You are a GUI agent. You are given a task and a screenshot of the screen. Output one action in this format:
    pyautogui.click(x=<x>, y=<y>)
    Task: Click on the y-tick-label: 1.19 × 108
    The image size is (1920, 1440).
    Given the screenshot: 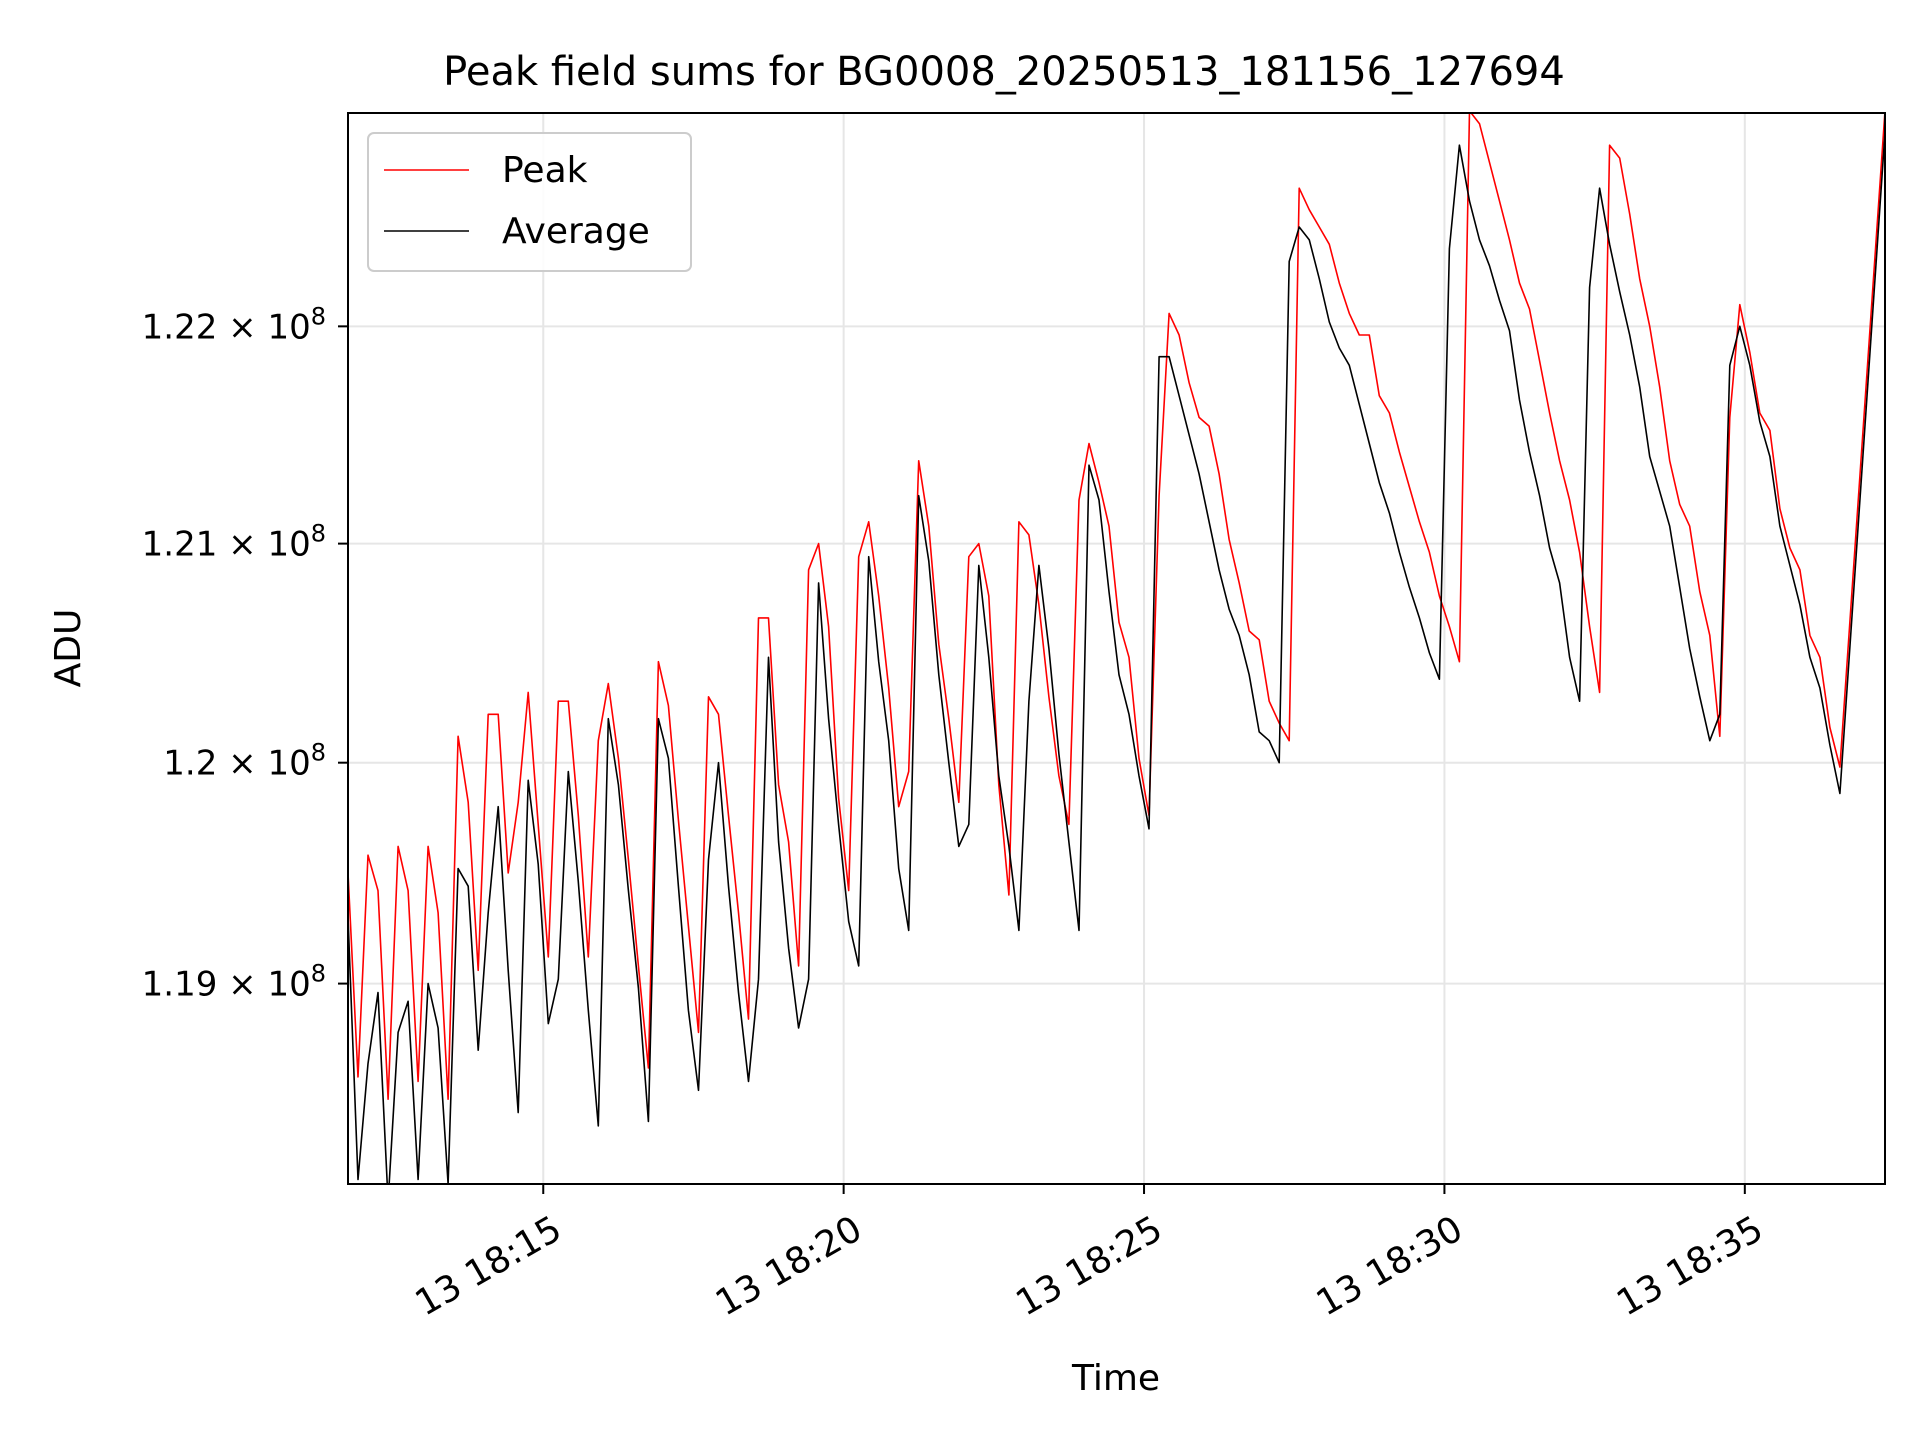 What is the action you would take?
    pyautogui.click(x=234, y=982)
    